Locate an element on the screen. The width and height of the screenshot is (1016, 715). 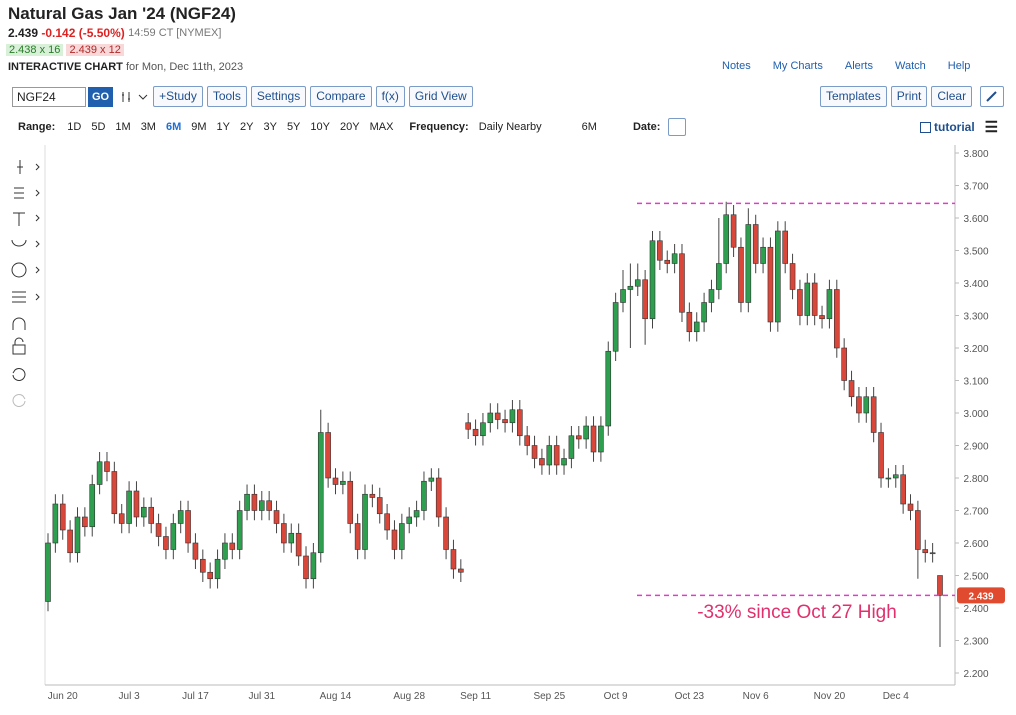
header-link: My Charts is located at coordinates (797, 66).